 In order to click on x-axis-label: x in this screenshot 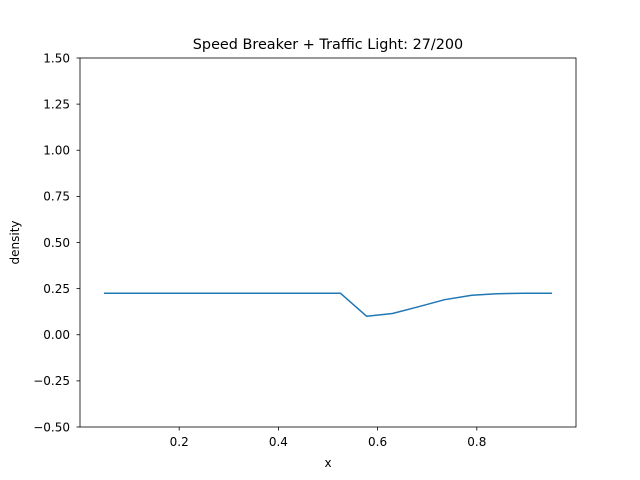, I will do `click(327, 463)`.